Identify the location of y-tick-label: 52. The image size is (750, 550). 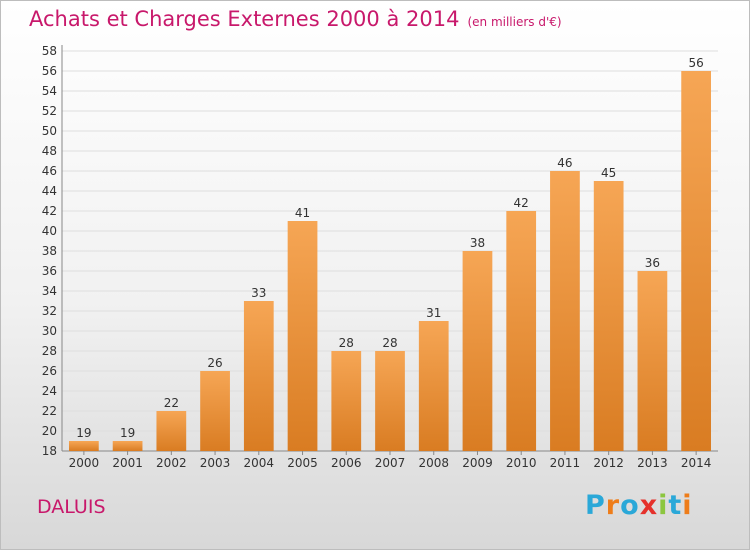
(49, 111).